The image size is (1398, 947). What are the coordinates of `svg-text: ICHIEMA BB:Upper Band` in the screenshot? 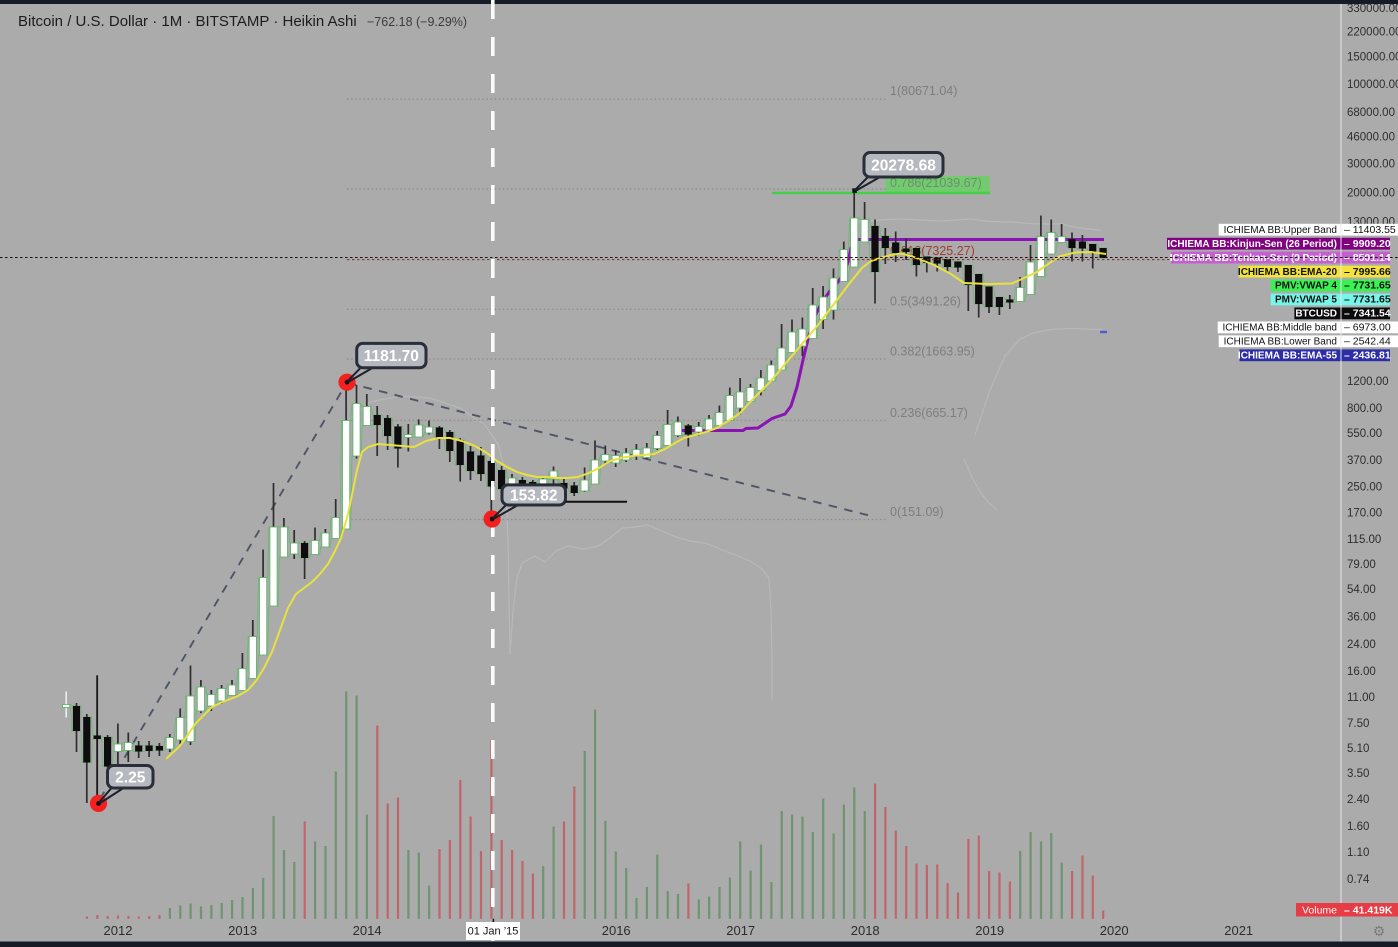 It's located at (1280, 230).